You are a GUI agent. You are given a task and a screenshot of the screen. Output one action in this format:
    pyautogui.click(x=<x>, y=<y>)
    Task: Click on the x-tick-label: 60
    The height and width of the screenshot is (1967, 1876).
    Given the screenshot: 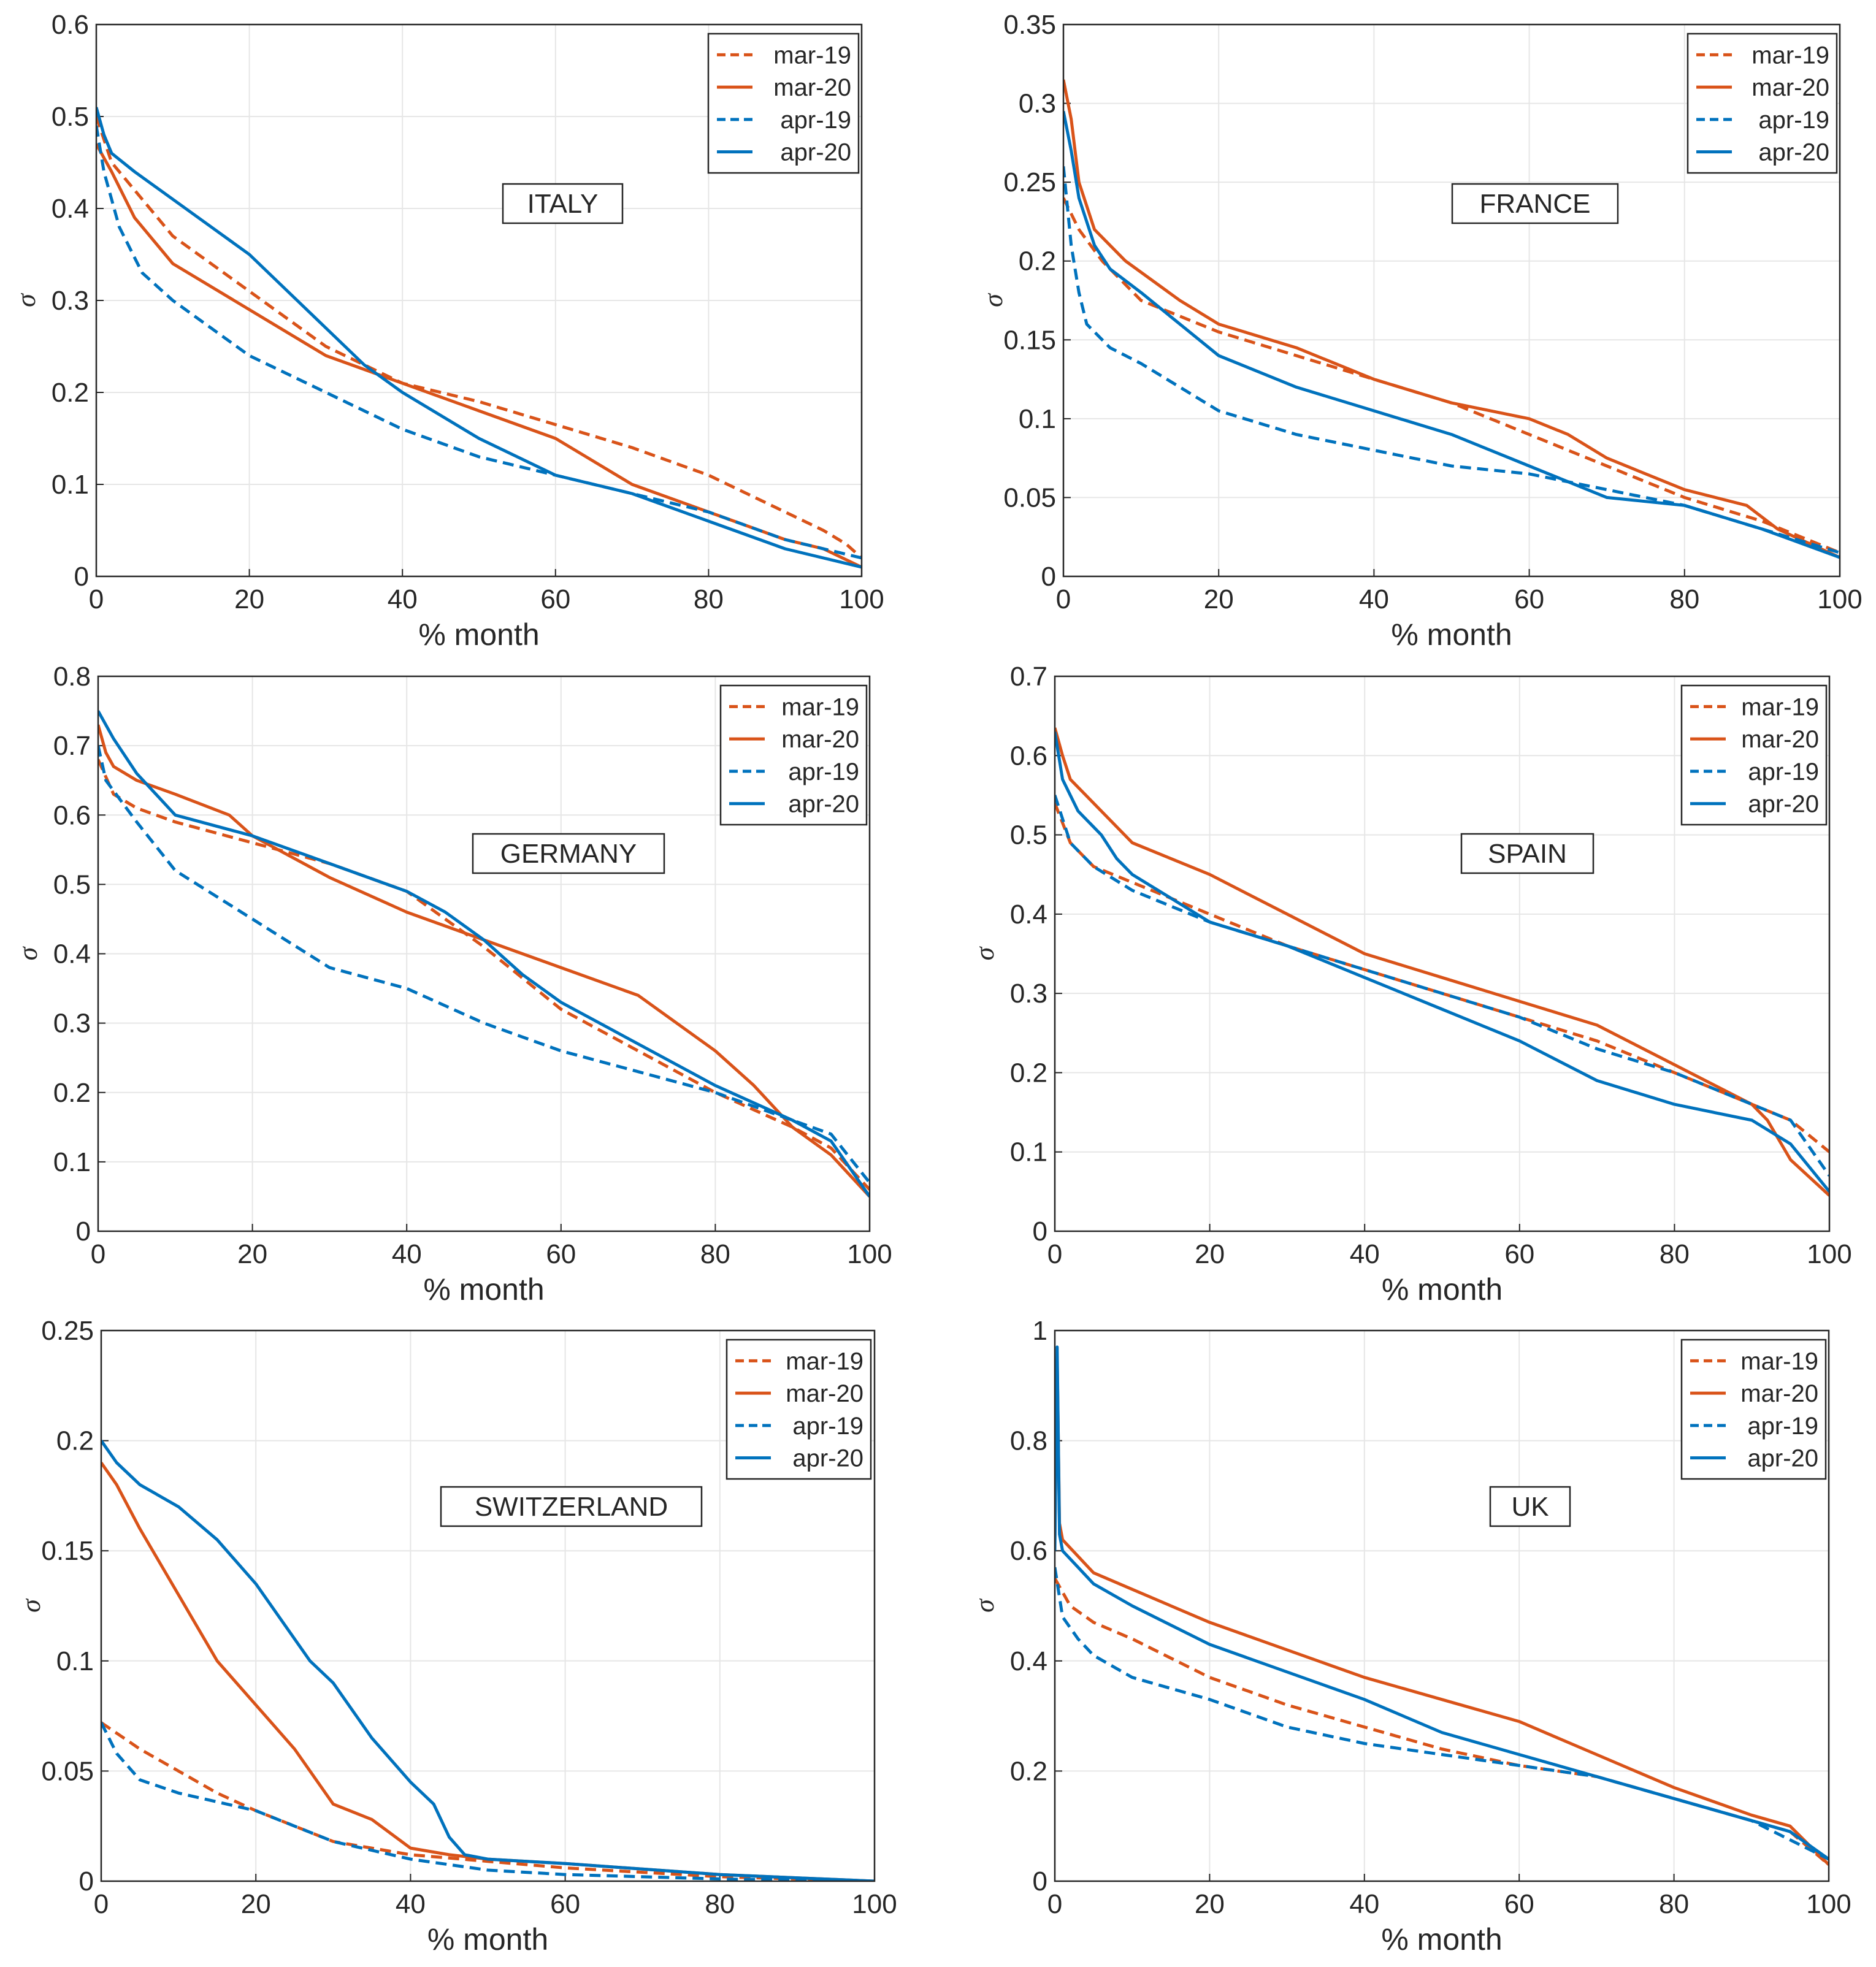 What is the action you would take?
    pyautogui.click(x=565, y=1904)
    